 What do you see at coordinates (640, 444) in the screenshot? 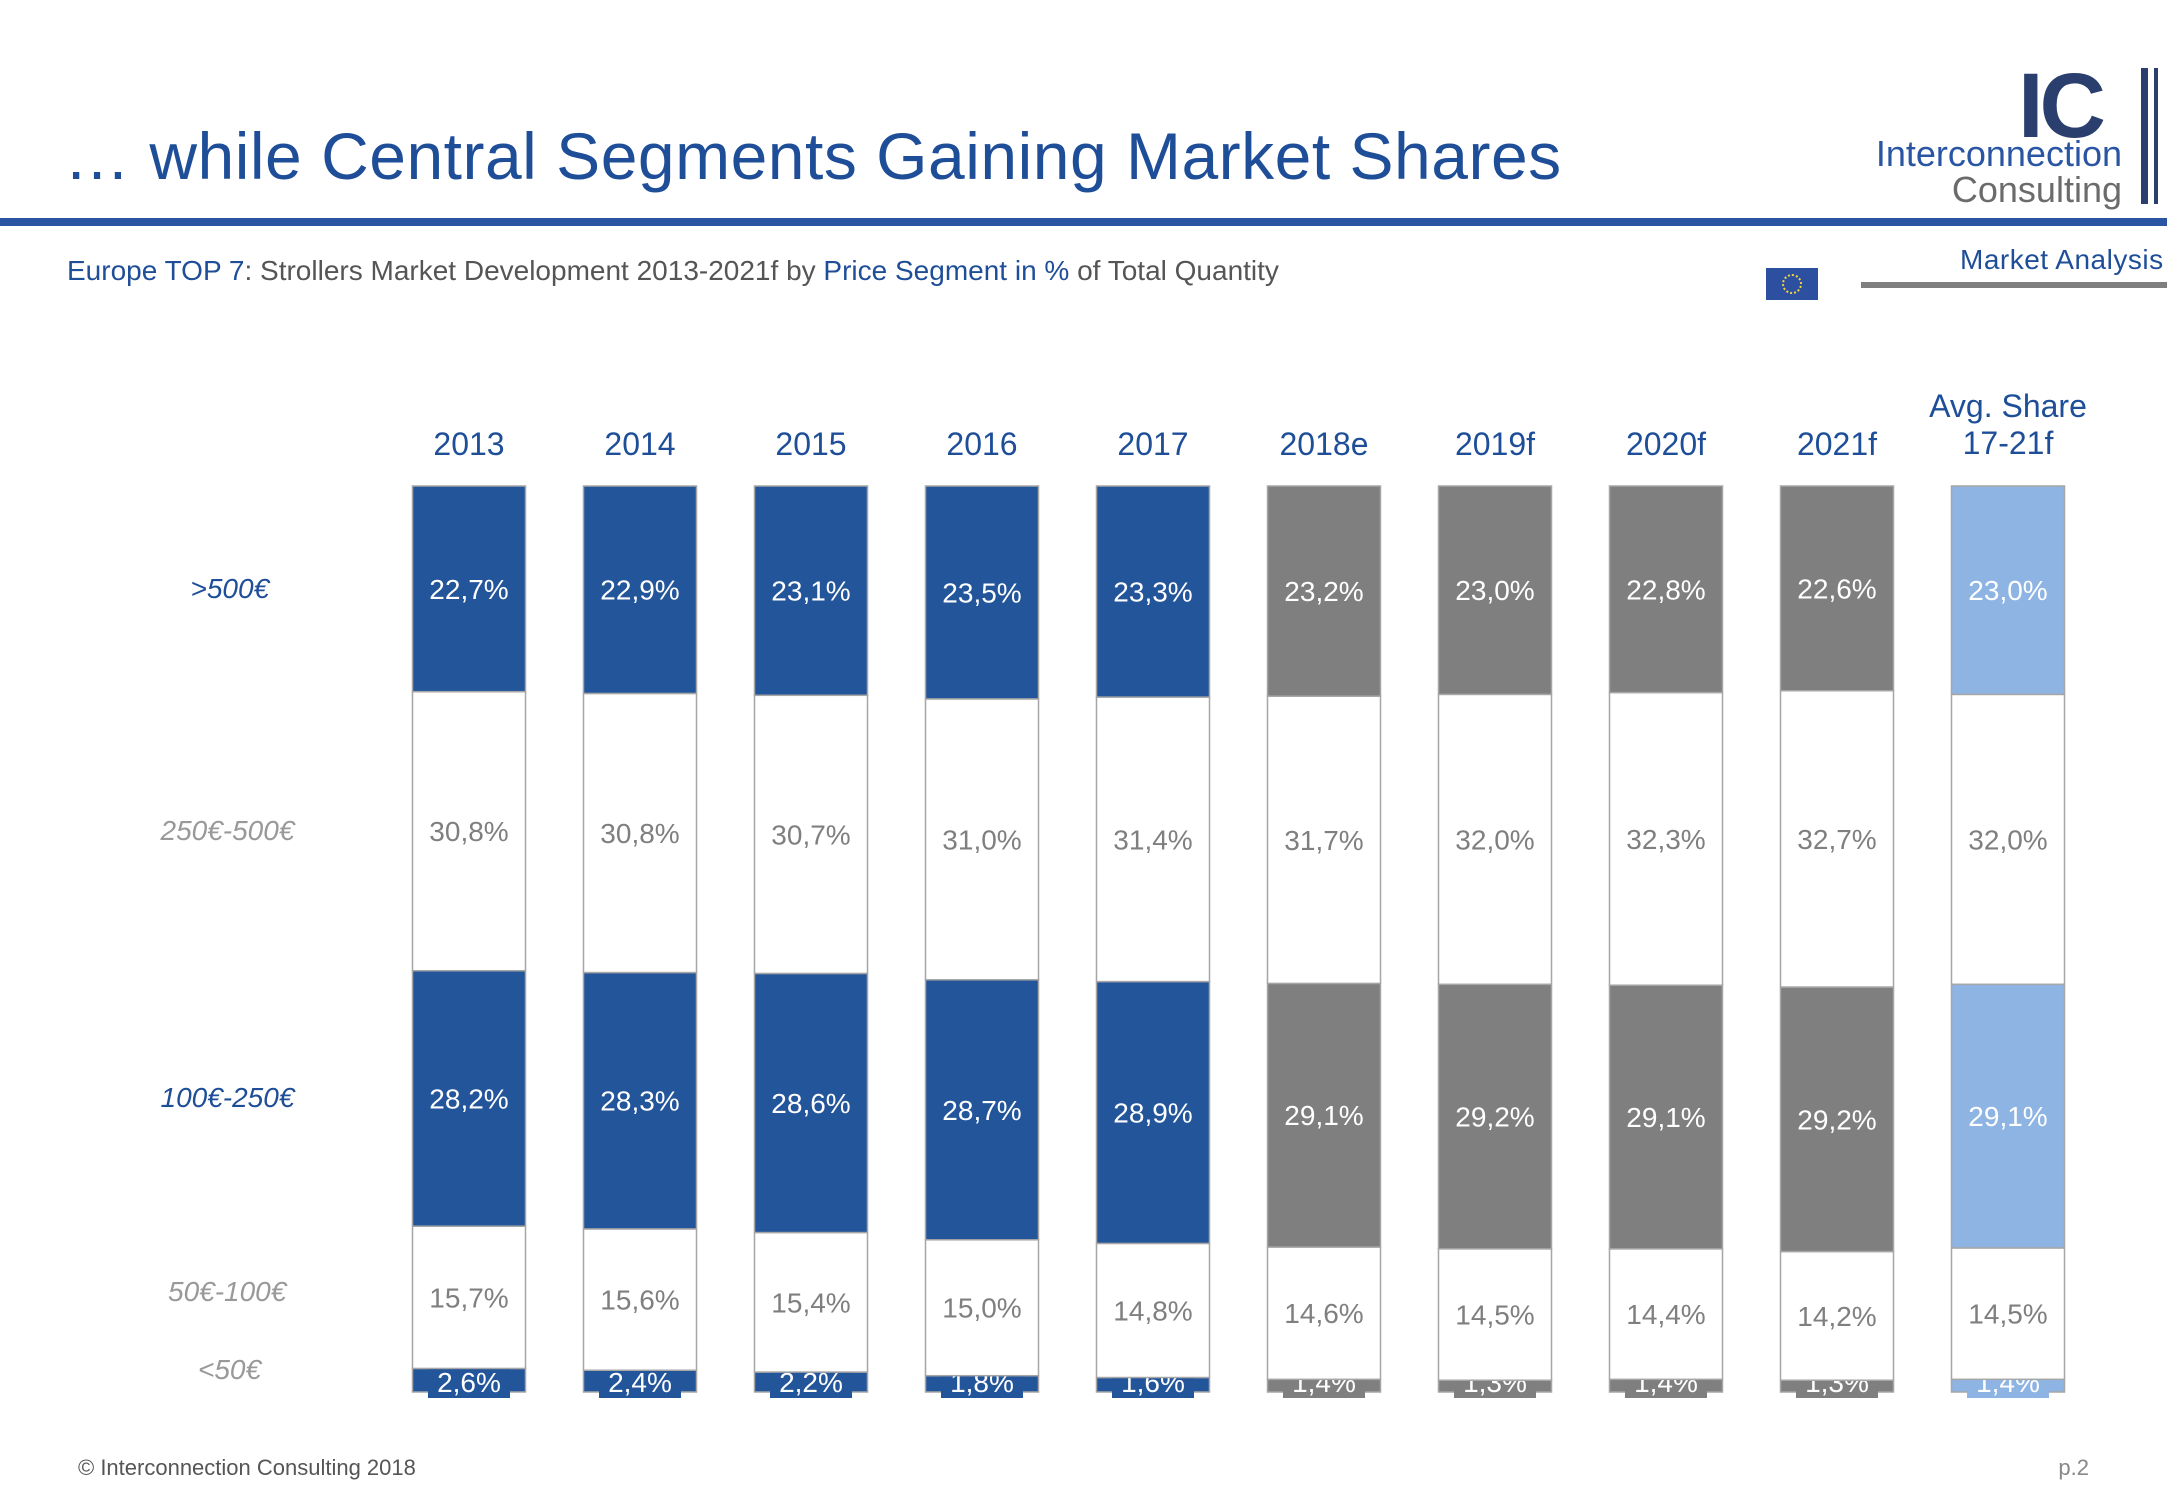
I see `year-label: 2014` at bounding box center [640, 444].